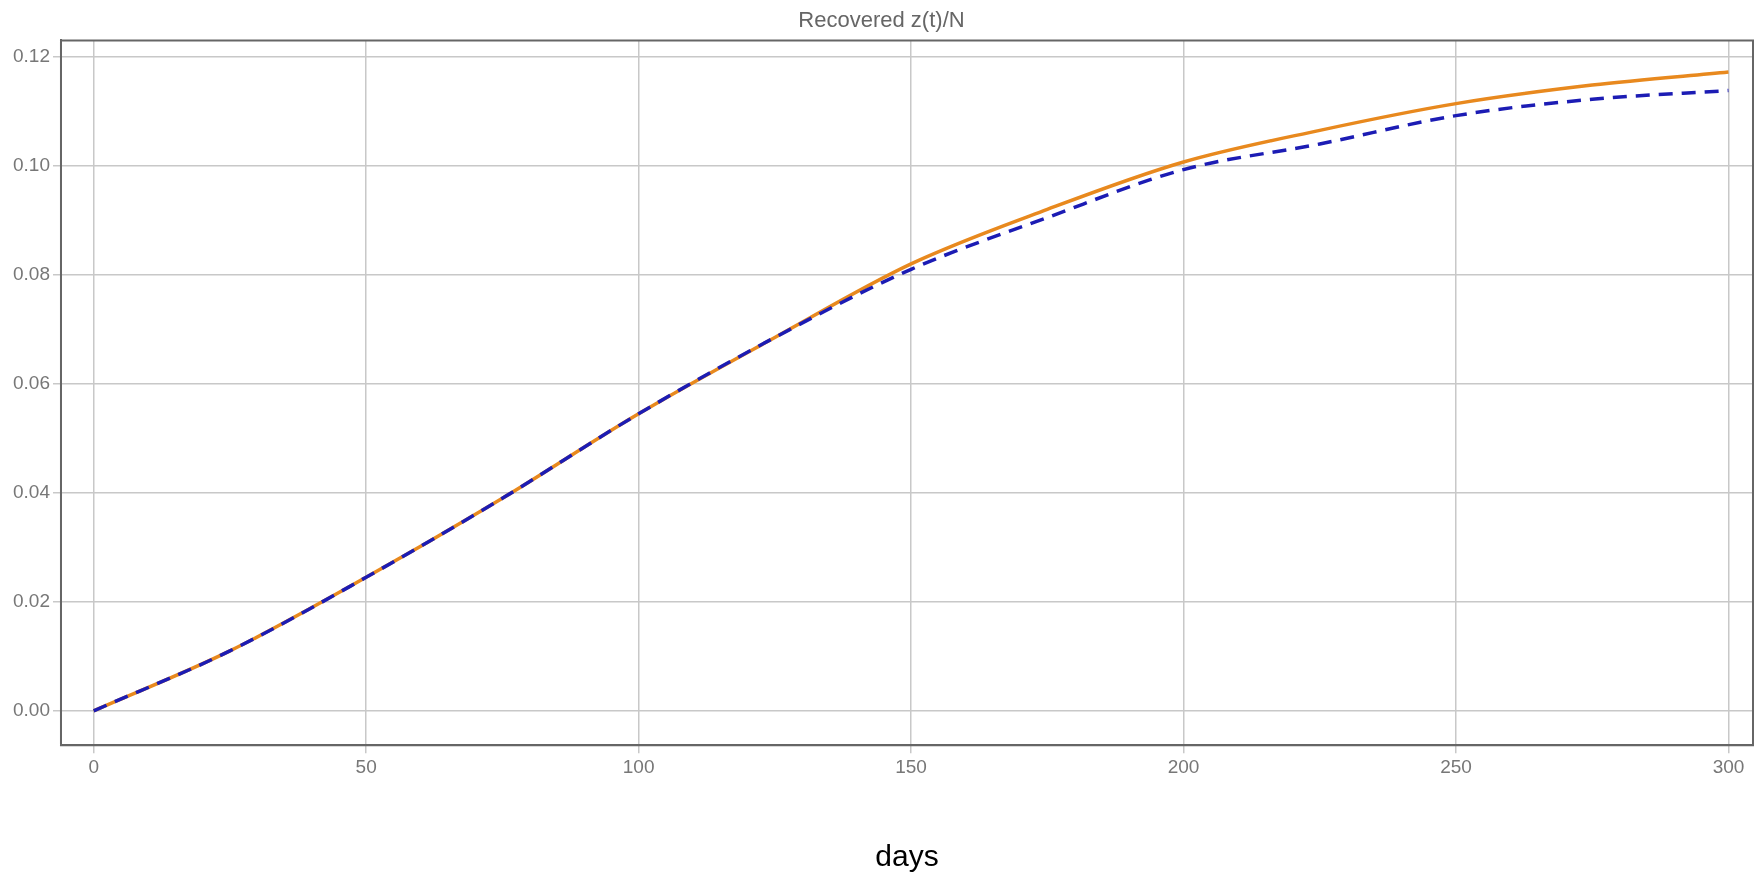  What do you see at coordinates (638, 766) in the screenshot?
I see `x-tick-label: 100` at bounding box center [638, 766].